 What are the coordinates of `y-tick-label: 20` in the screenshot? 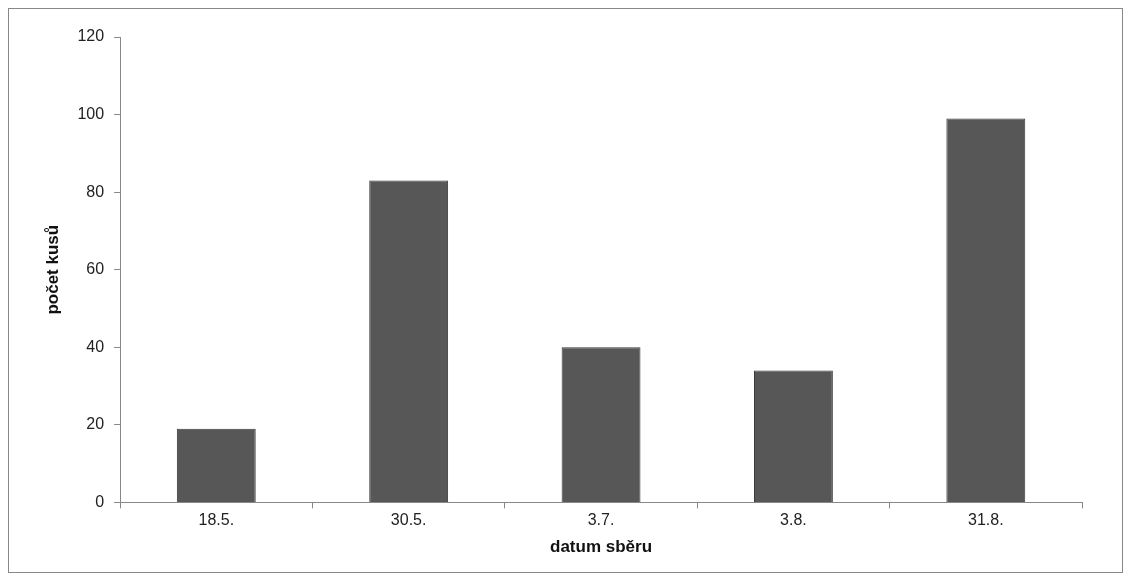 It's located at (95, 424).